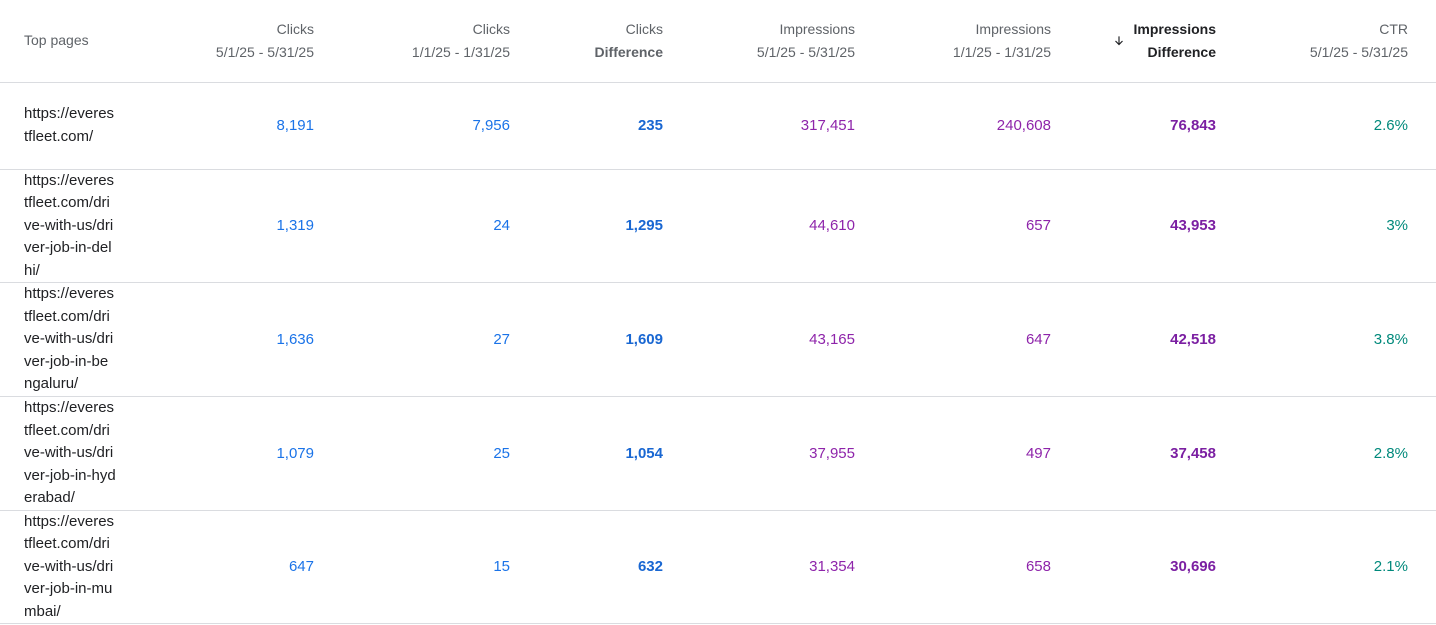  I want to click on clicks-diff-cell: 632, so click(650, 567).